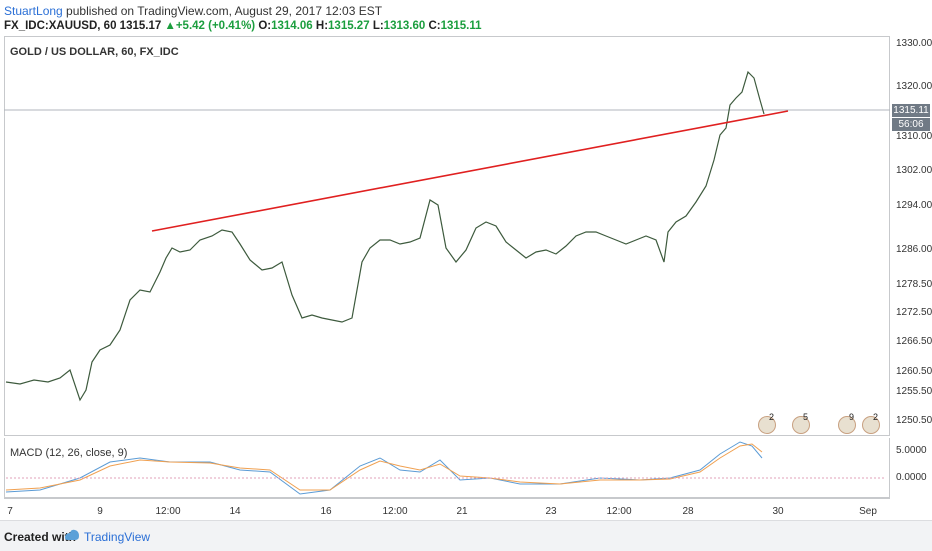  What do you see at coordinates (40, 537) in the screenshot?
I see `footer-created-text: Created with` at bounding box center [40, 537].